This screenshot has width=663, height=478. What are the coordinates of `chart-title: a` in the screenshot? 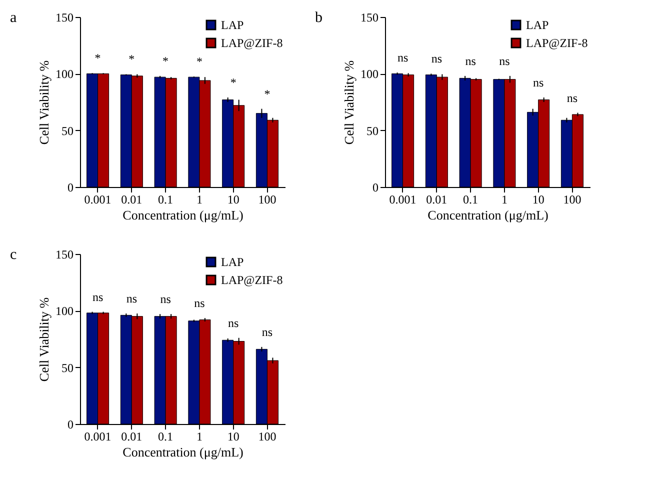 It's located at (13, 18).